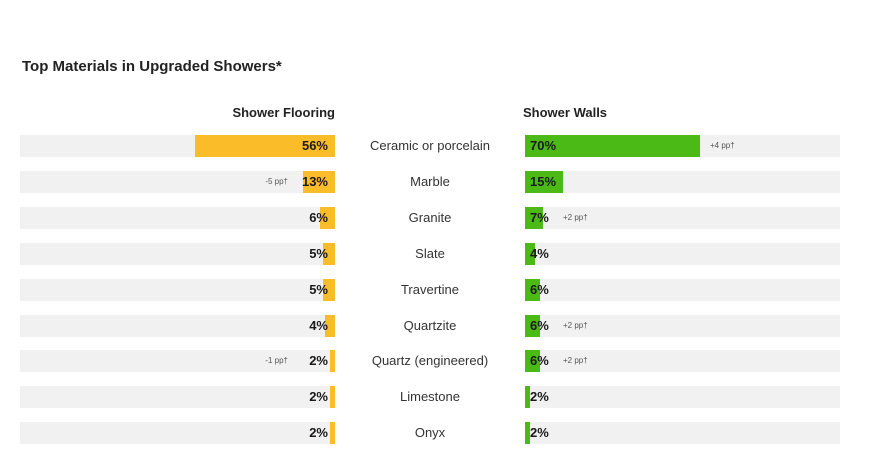 The image size is (880, 469). I want to click on flooring-value-label: 56%, so click(314, 145).